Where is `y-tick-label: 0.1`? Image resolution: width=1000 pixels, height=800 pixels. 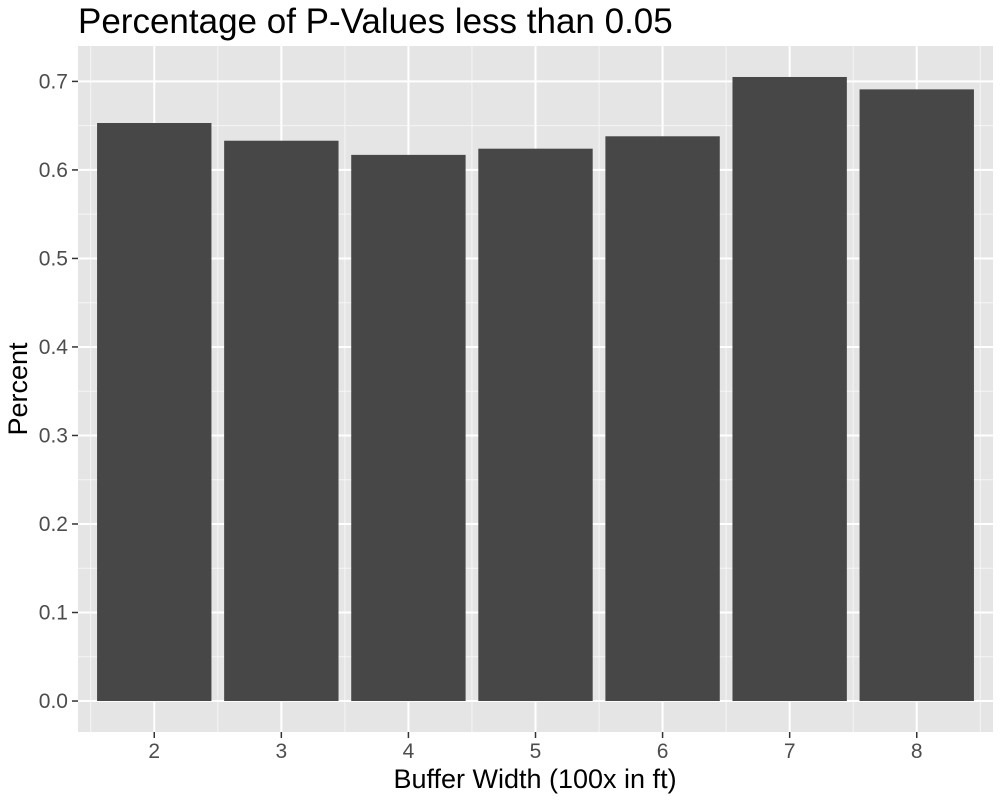 y-tick-label: 0.1 is located at coordinates (53, 613).